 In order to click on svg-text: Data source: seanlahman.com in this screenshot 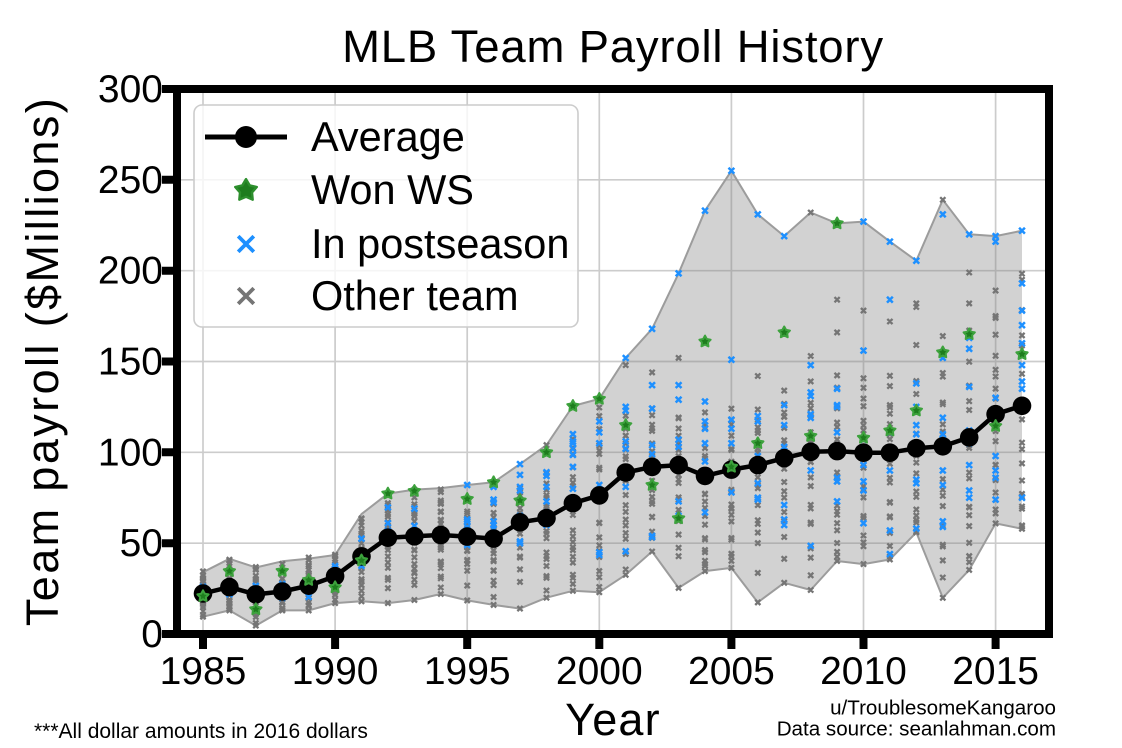, I will do `click(916, 729)`.